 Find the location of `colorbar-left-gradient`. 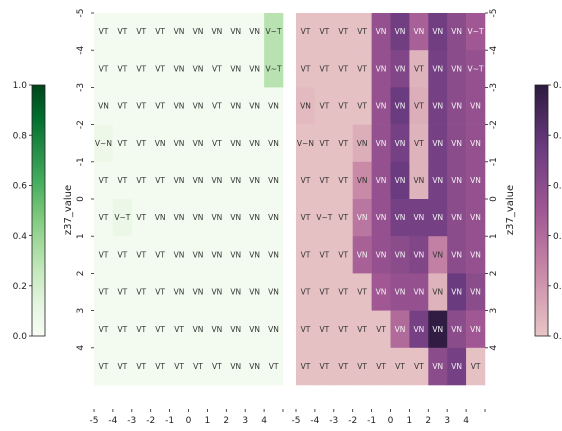

colorbar-left-gradient is located at coordinates (38, 210).